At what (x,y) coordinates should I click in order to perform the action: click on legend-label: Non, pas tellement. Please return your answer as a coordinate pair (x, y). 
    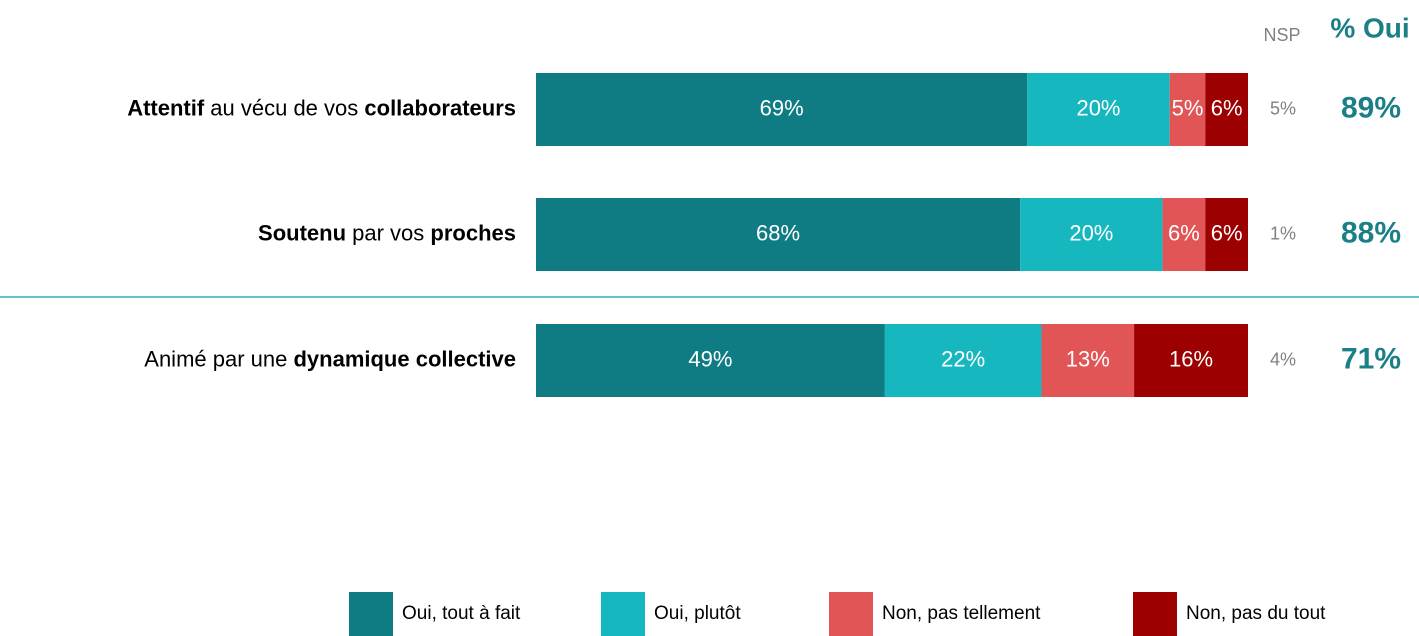
    Looking at the image, I should click on (961, 613).